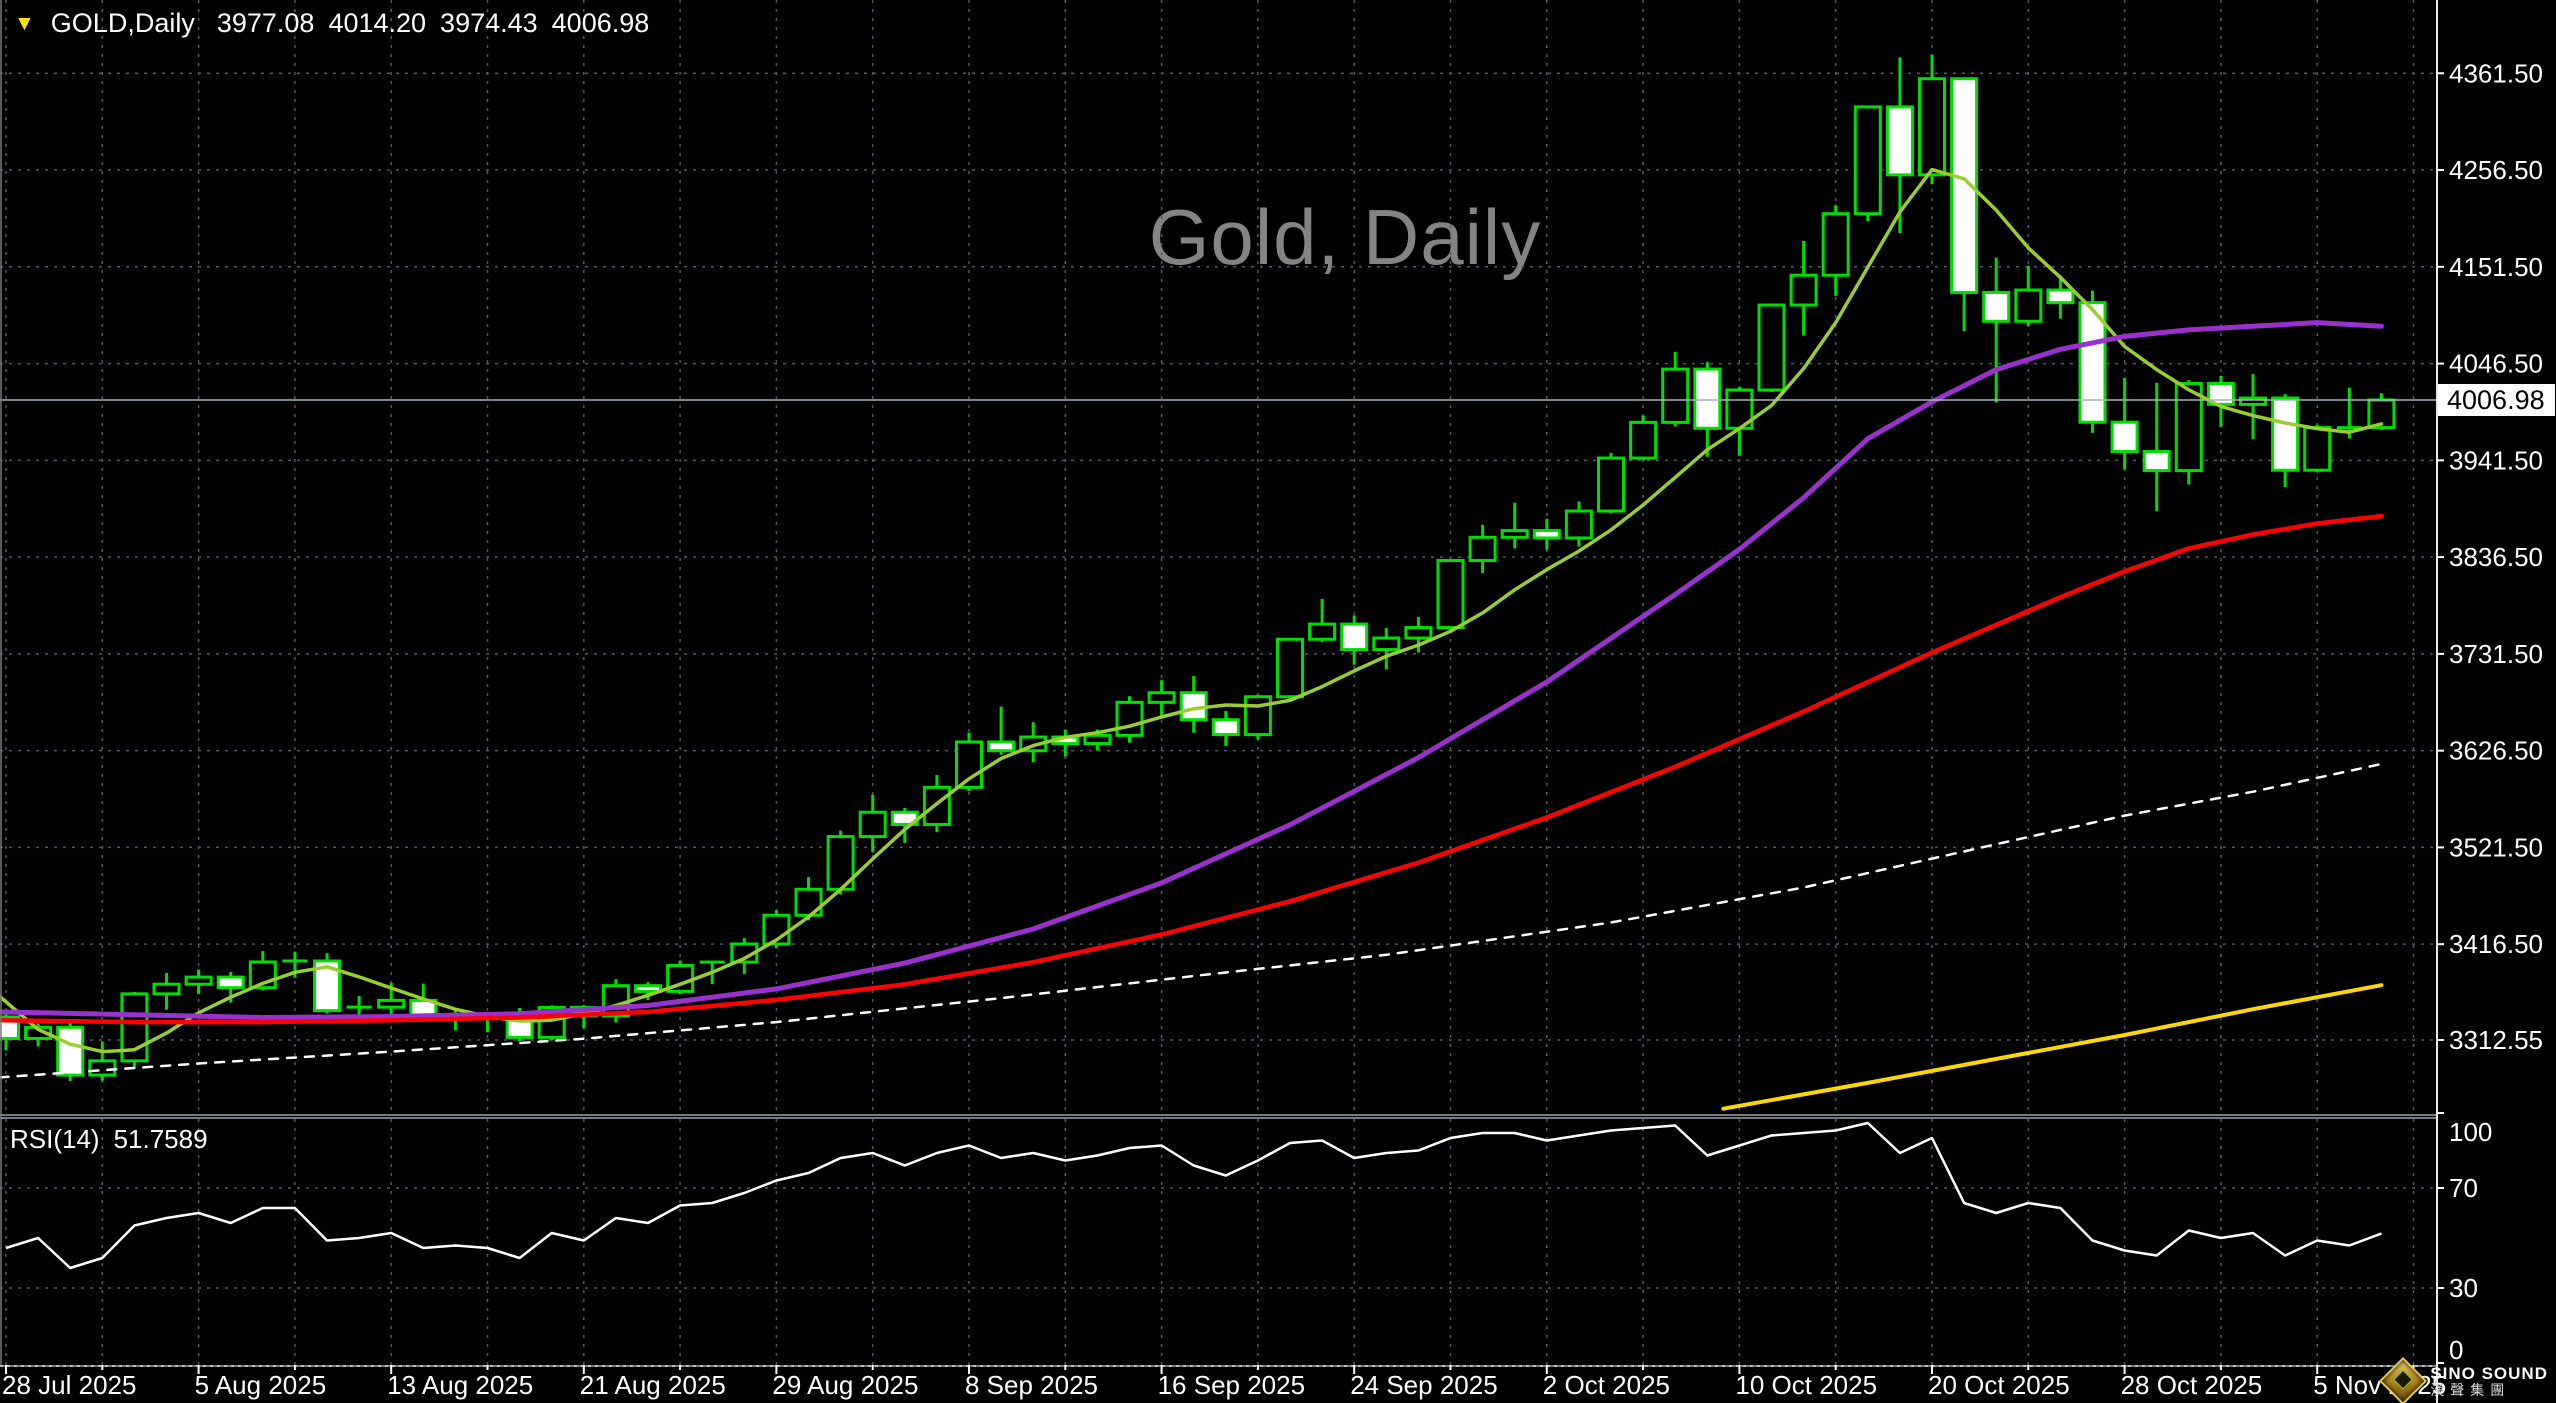 Image resolution: width=2556 pixels, height=1403 pixels. What do you see at coordinates (24, 23) in the screenshot?
I see `symbol-dropdown-icon: ▼` at bounding box center [24, 23].